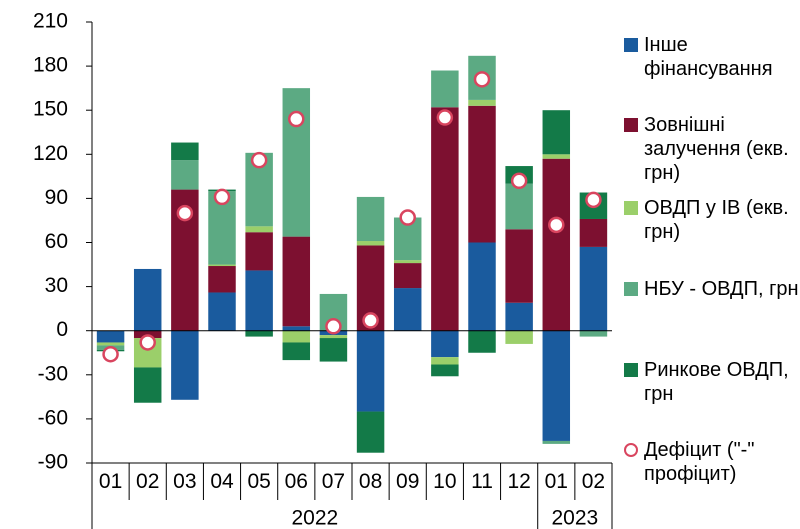  Describe the element at coordinates (53, 373) in the screenshot. I see `y-tick-label: -30` at that location.